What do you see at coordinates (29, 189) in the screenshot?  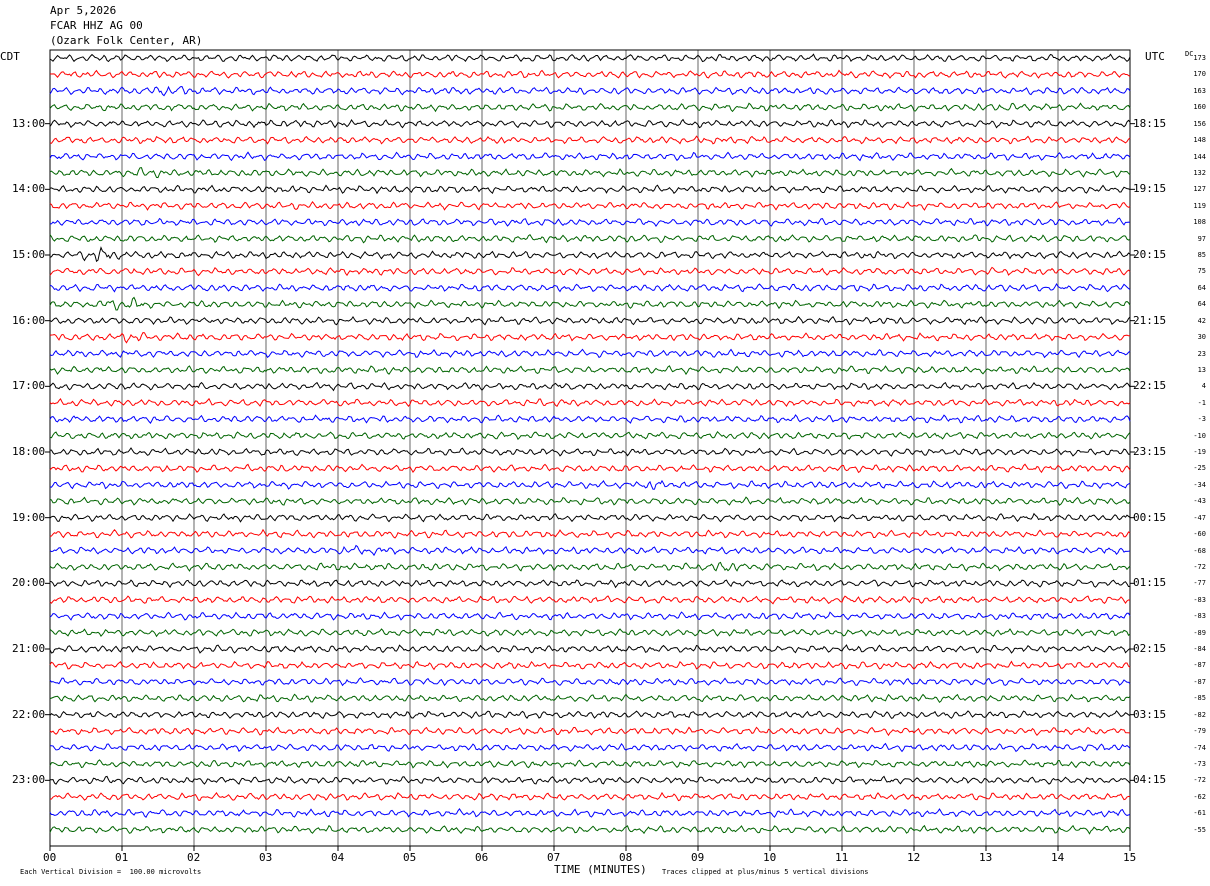 I see `left-hour-label: 14:00` at bounding box center [29, 189].